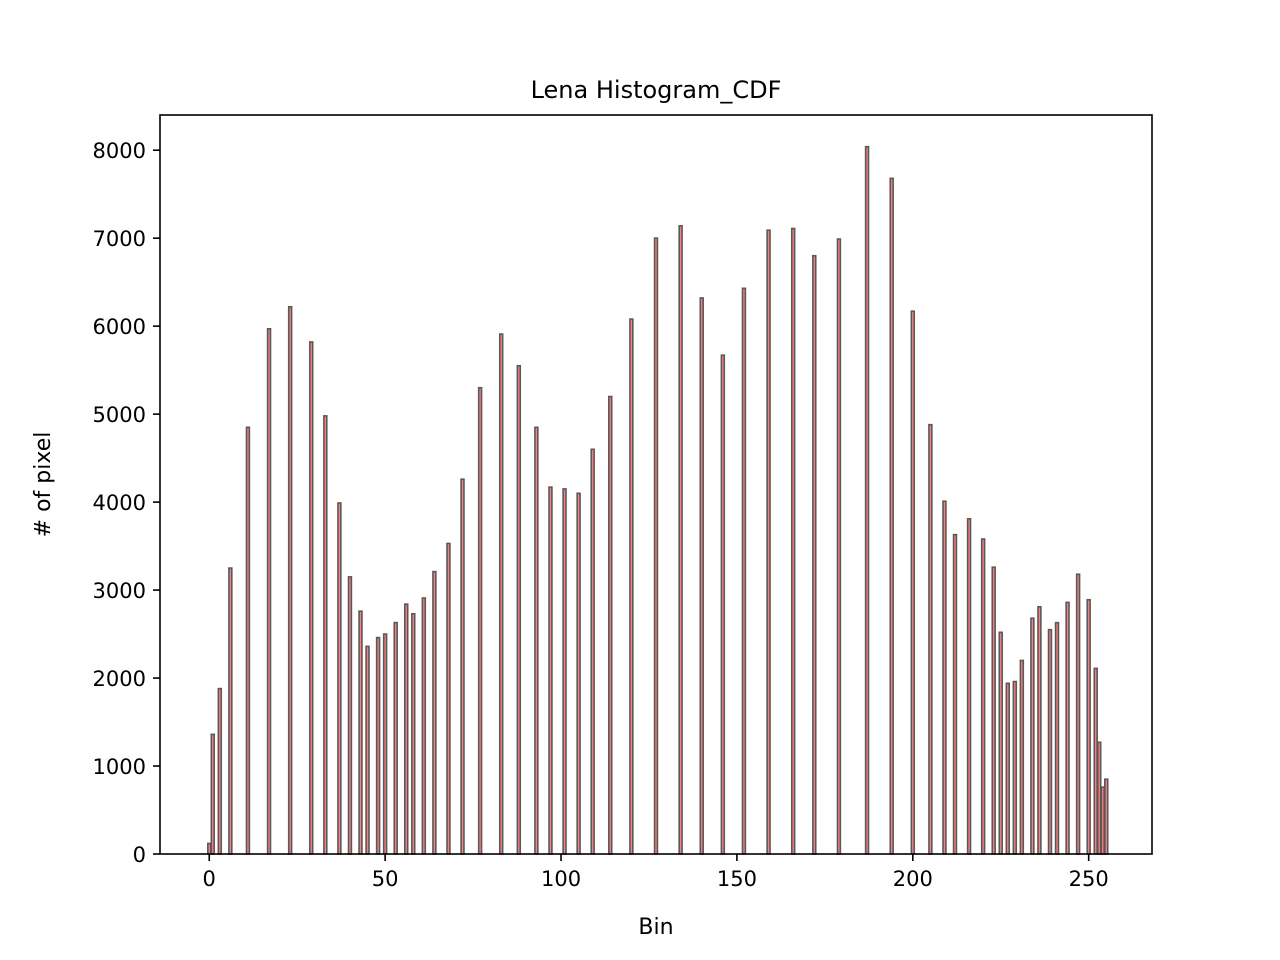 The height and width of the screenshot is (960, 1280). Describe the element at coordinates (209, 879) in the screenshot. I see `x-tick-label: 0` at that location.